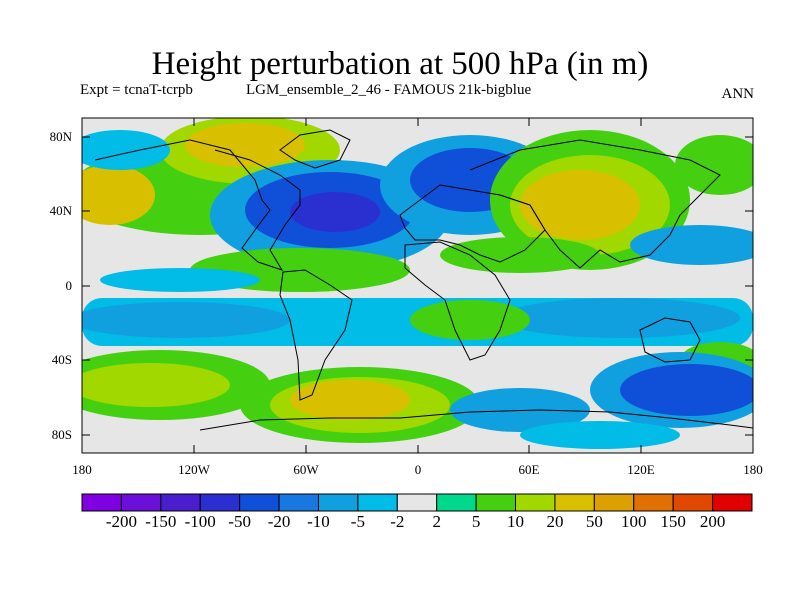 This screenshot has height=600, width=800. Describe the element at coordinates (194, 469) in the screenshot. I see `lon-label-120w: 120W` at that location.